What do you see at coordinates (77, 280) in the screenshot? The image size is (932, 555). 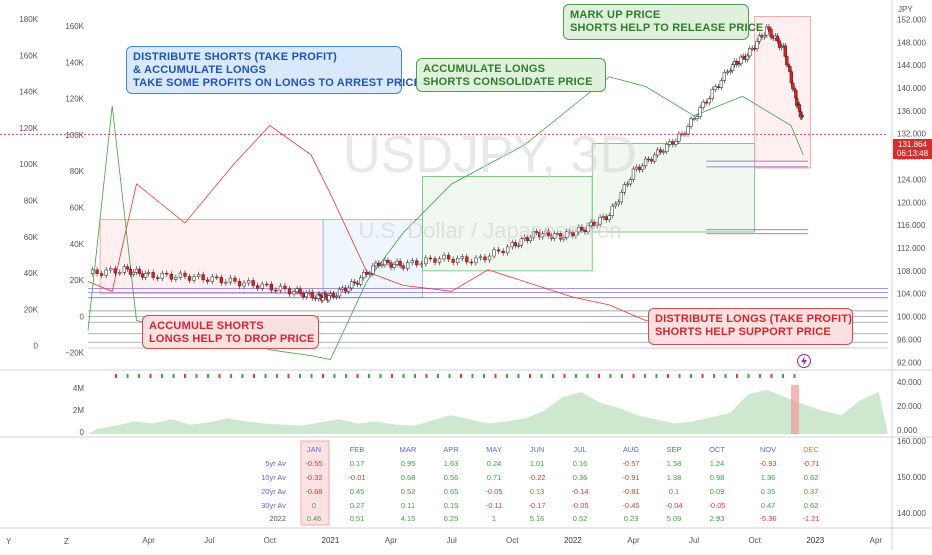 I see `left-inner-tick-label: 20K` at bounding box center [77, 280].